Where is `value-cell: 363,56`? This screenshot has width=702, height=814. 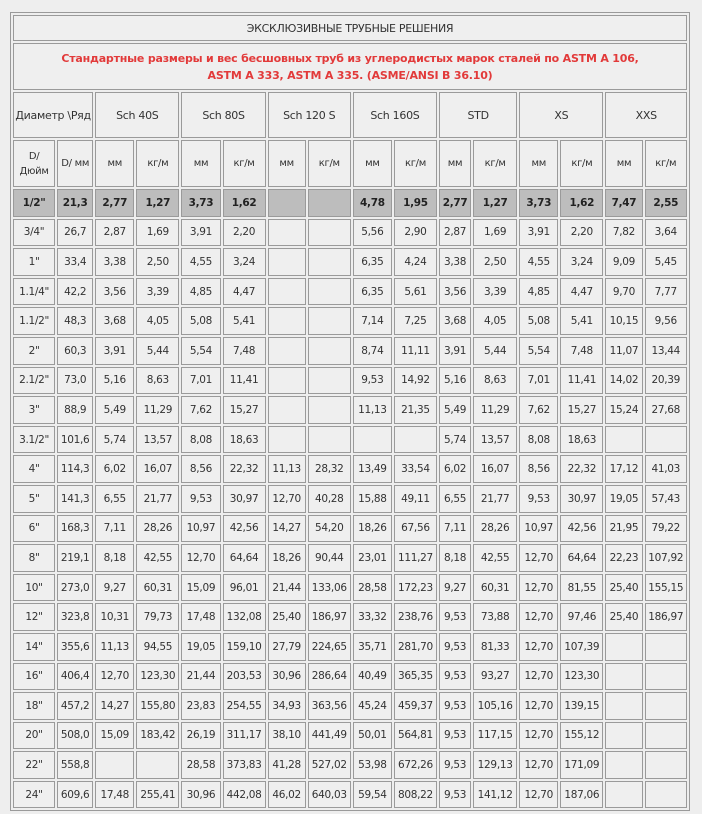
value-cell: 363,56 is located at coordinates (329, 706).